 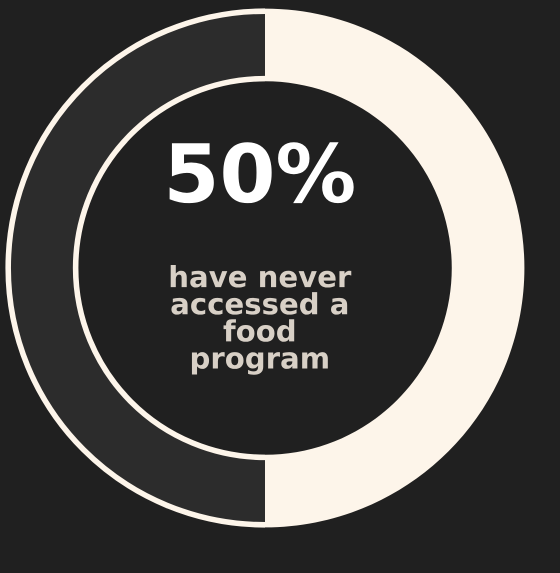 I want to click on text: 50%, so click(x=262, y=173).